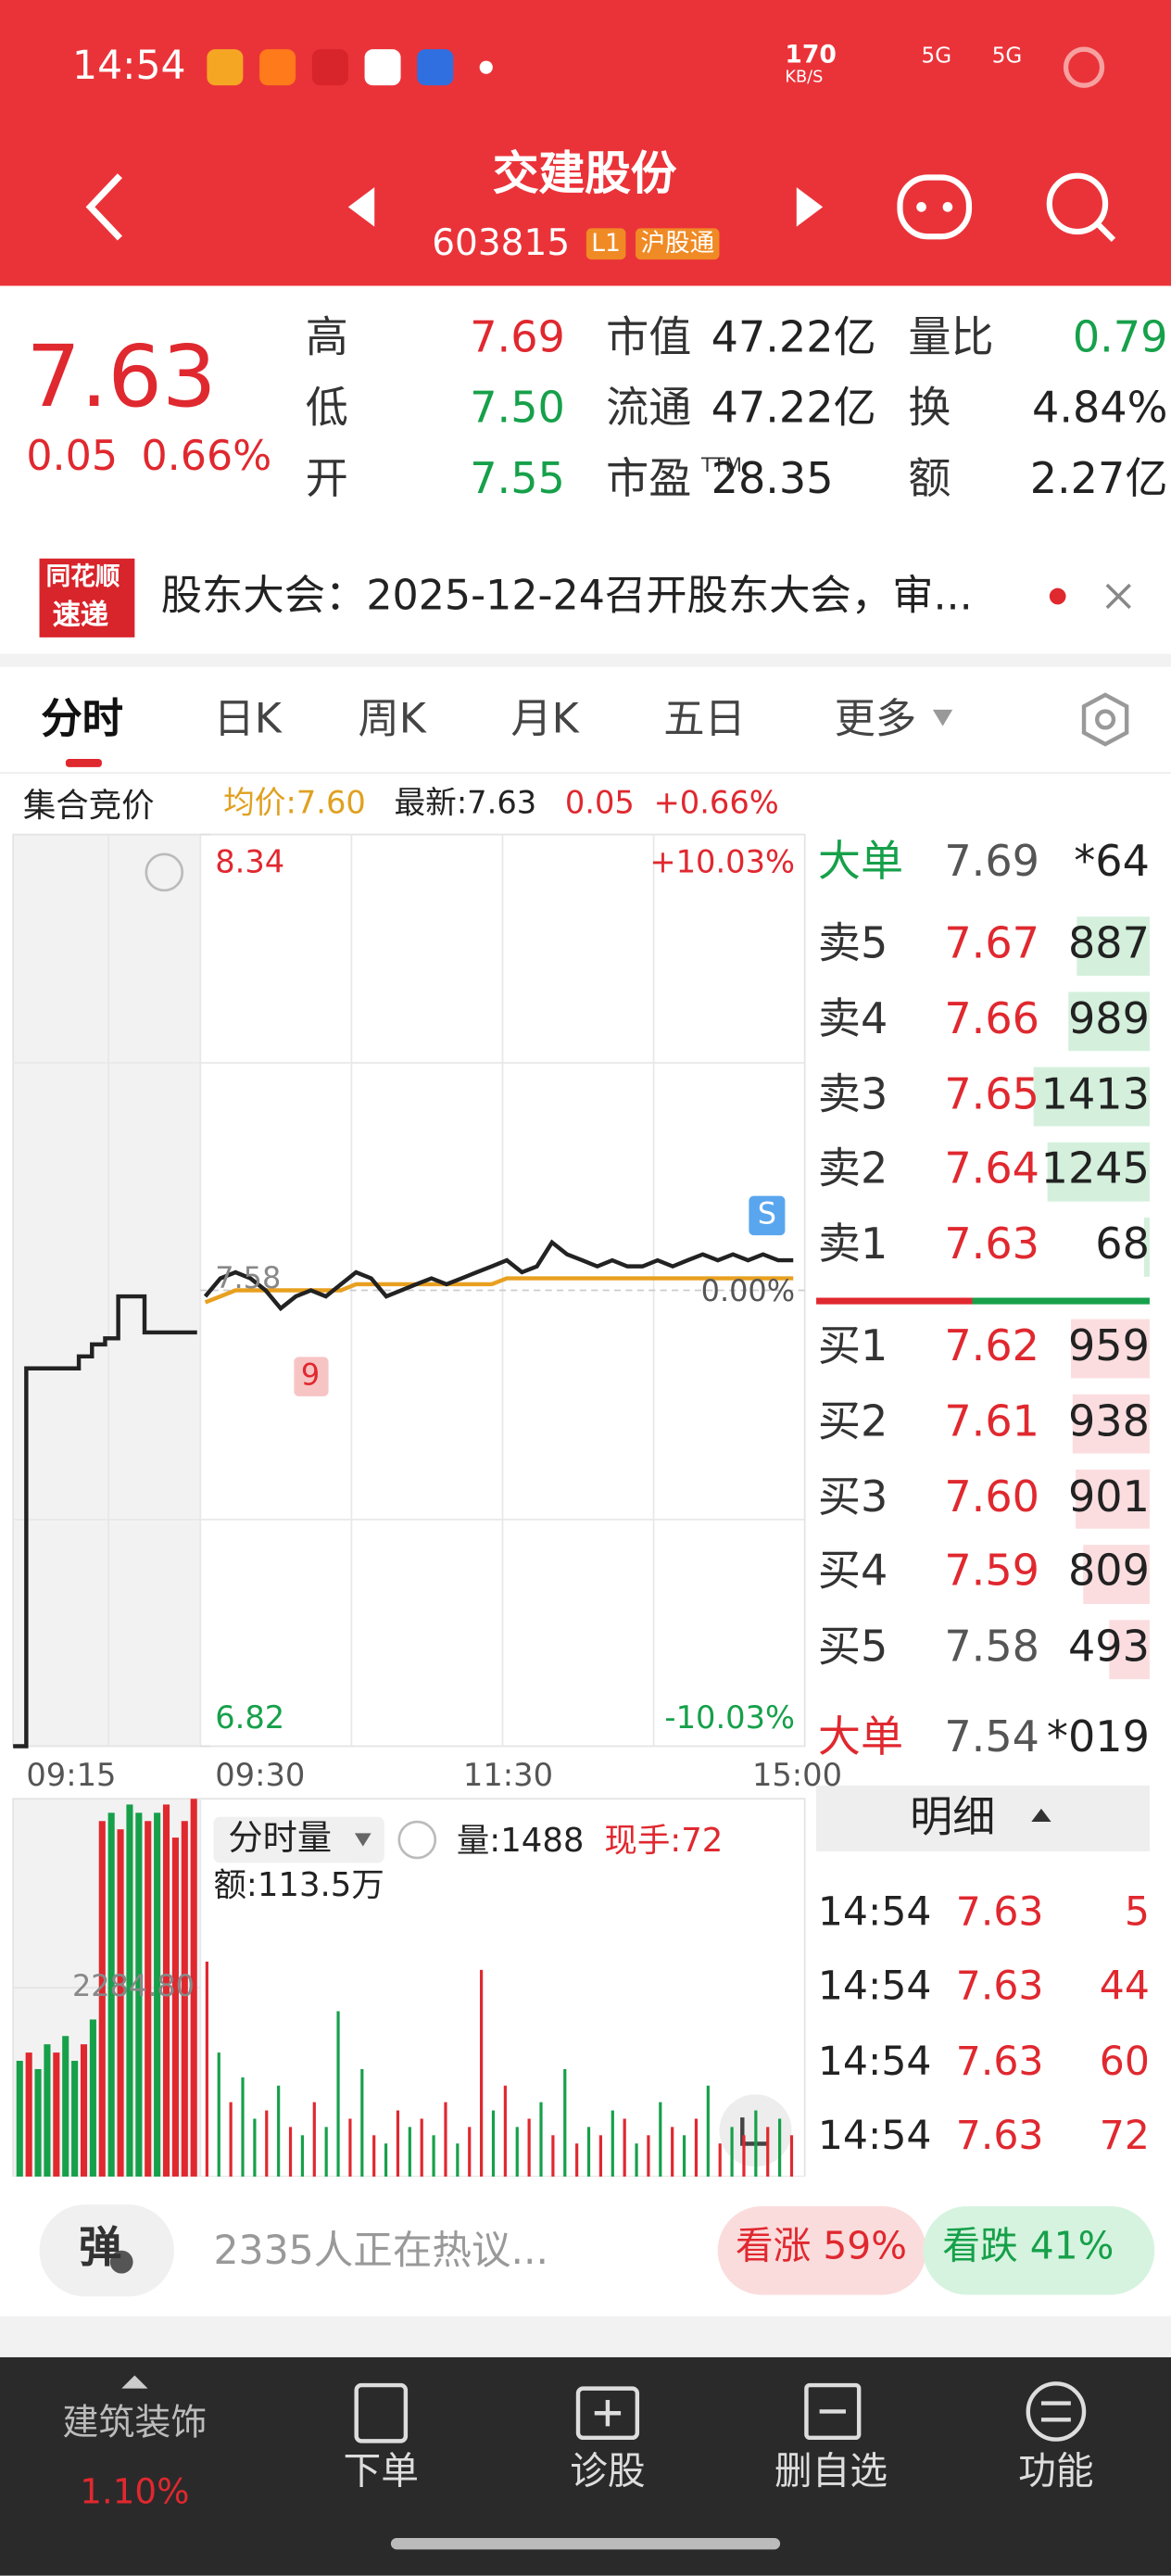 The width and height of the screenshot is (1171, 2576). I want to click on book-price: 7.65, so click(992, 1095).